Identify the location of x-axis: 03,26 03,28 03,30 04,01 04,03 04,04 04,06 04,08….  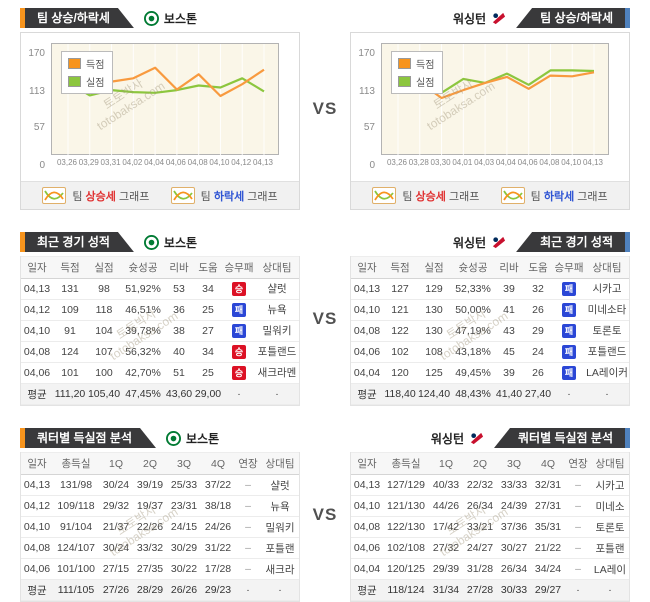
(495, 164).